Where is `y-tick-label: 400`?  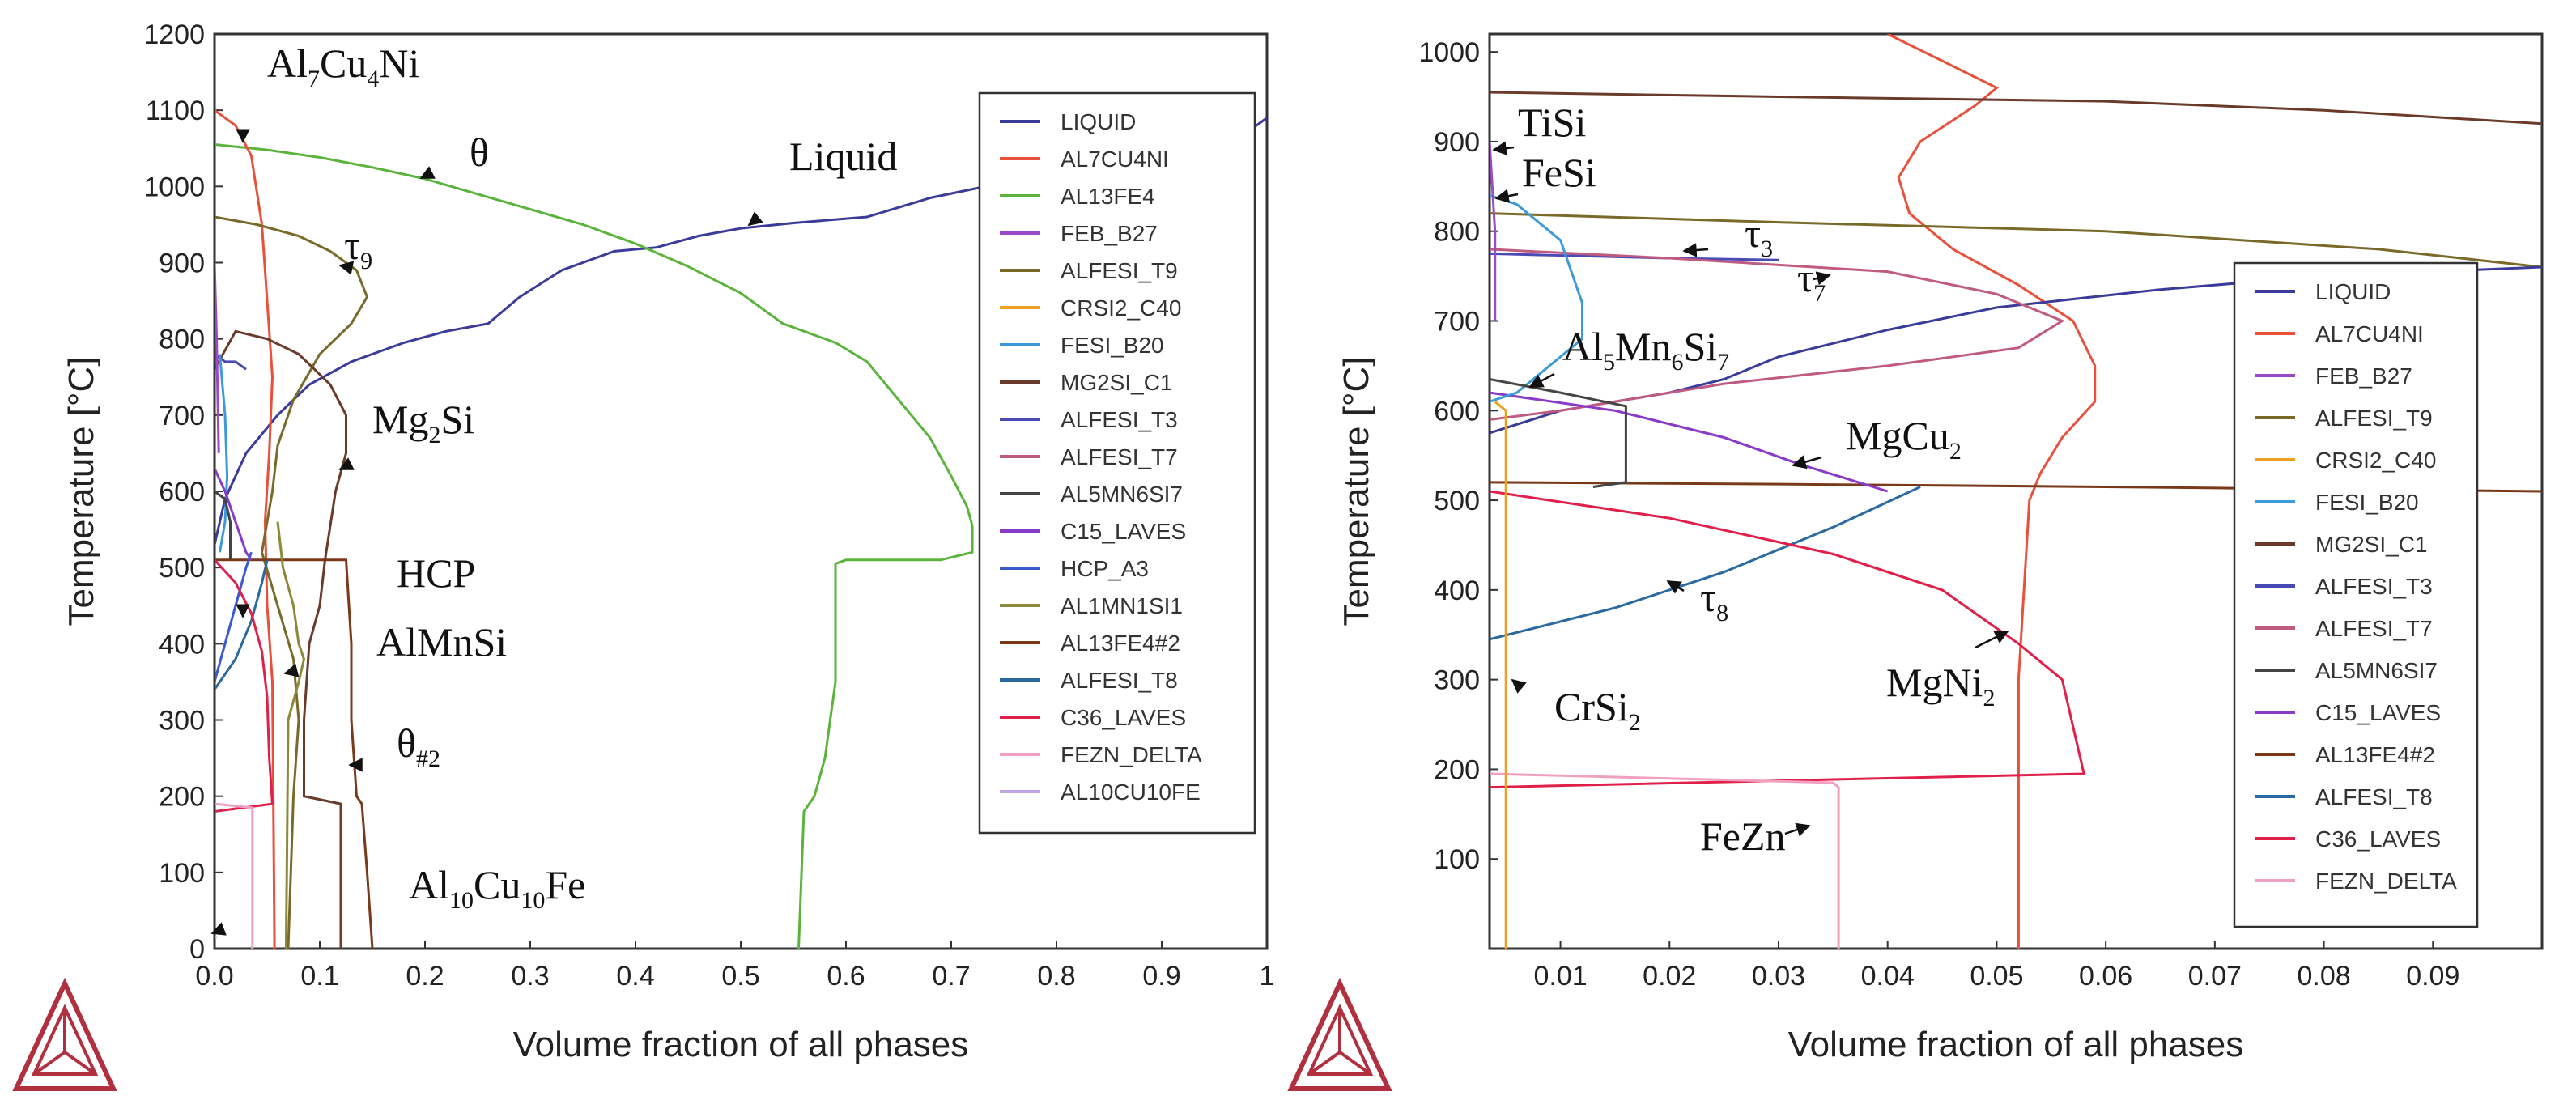 y-tick-label: 400 is located at coordinates (1457, 590).